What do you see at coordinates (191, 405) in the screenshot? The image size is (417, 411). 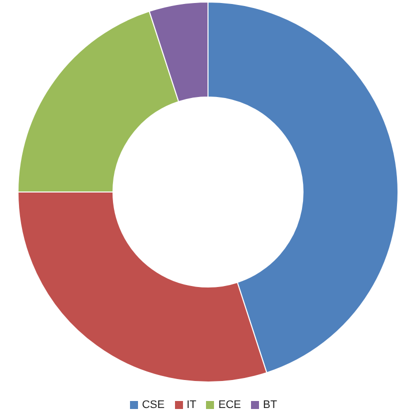 I see `legend-label: IT` at bounding box center [191, 405].